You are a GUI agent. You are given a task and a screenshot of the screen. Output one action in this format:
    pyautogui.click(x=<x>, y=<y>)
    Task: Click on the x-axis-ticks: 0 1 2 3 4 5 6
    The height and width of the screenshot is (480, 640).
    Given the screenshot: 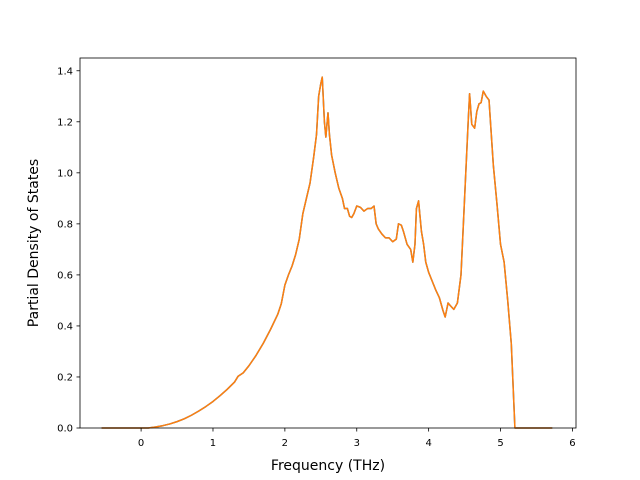 What is the action you would take?
    pyautogui.click(x=357, y=438)
    